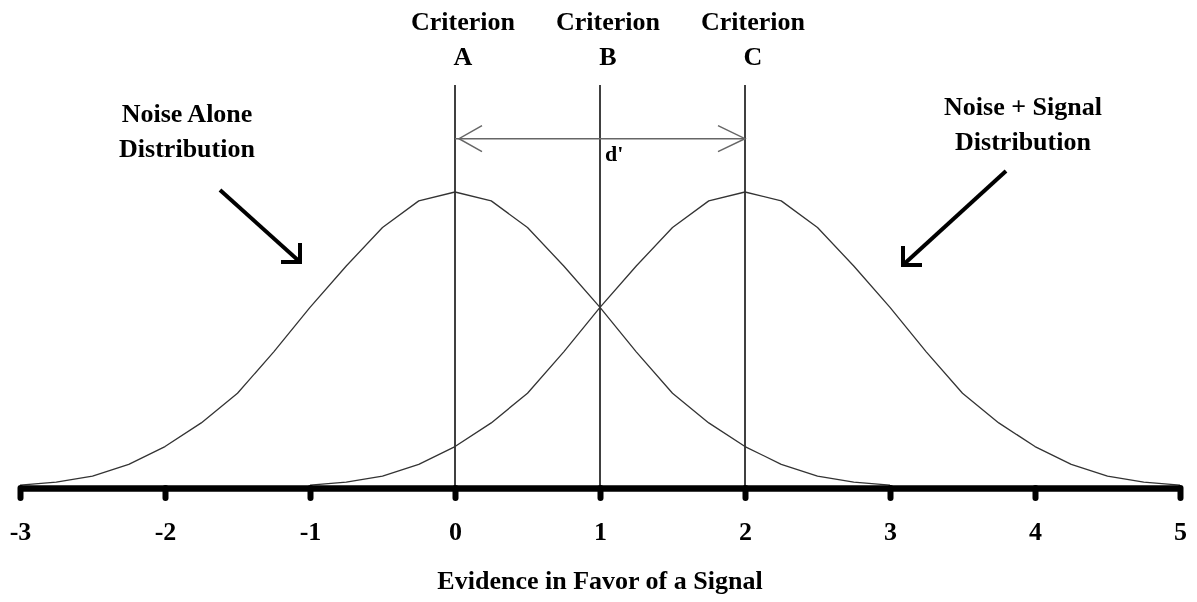  What do you see at coordinates (753, 39) in the screenshot?
I see `ref-line-label: Criterion C` at bounding box center [753, 39].